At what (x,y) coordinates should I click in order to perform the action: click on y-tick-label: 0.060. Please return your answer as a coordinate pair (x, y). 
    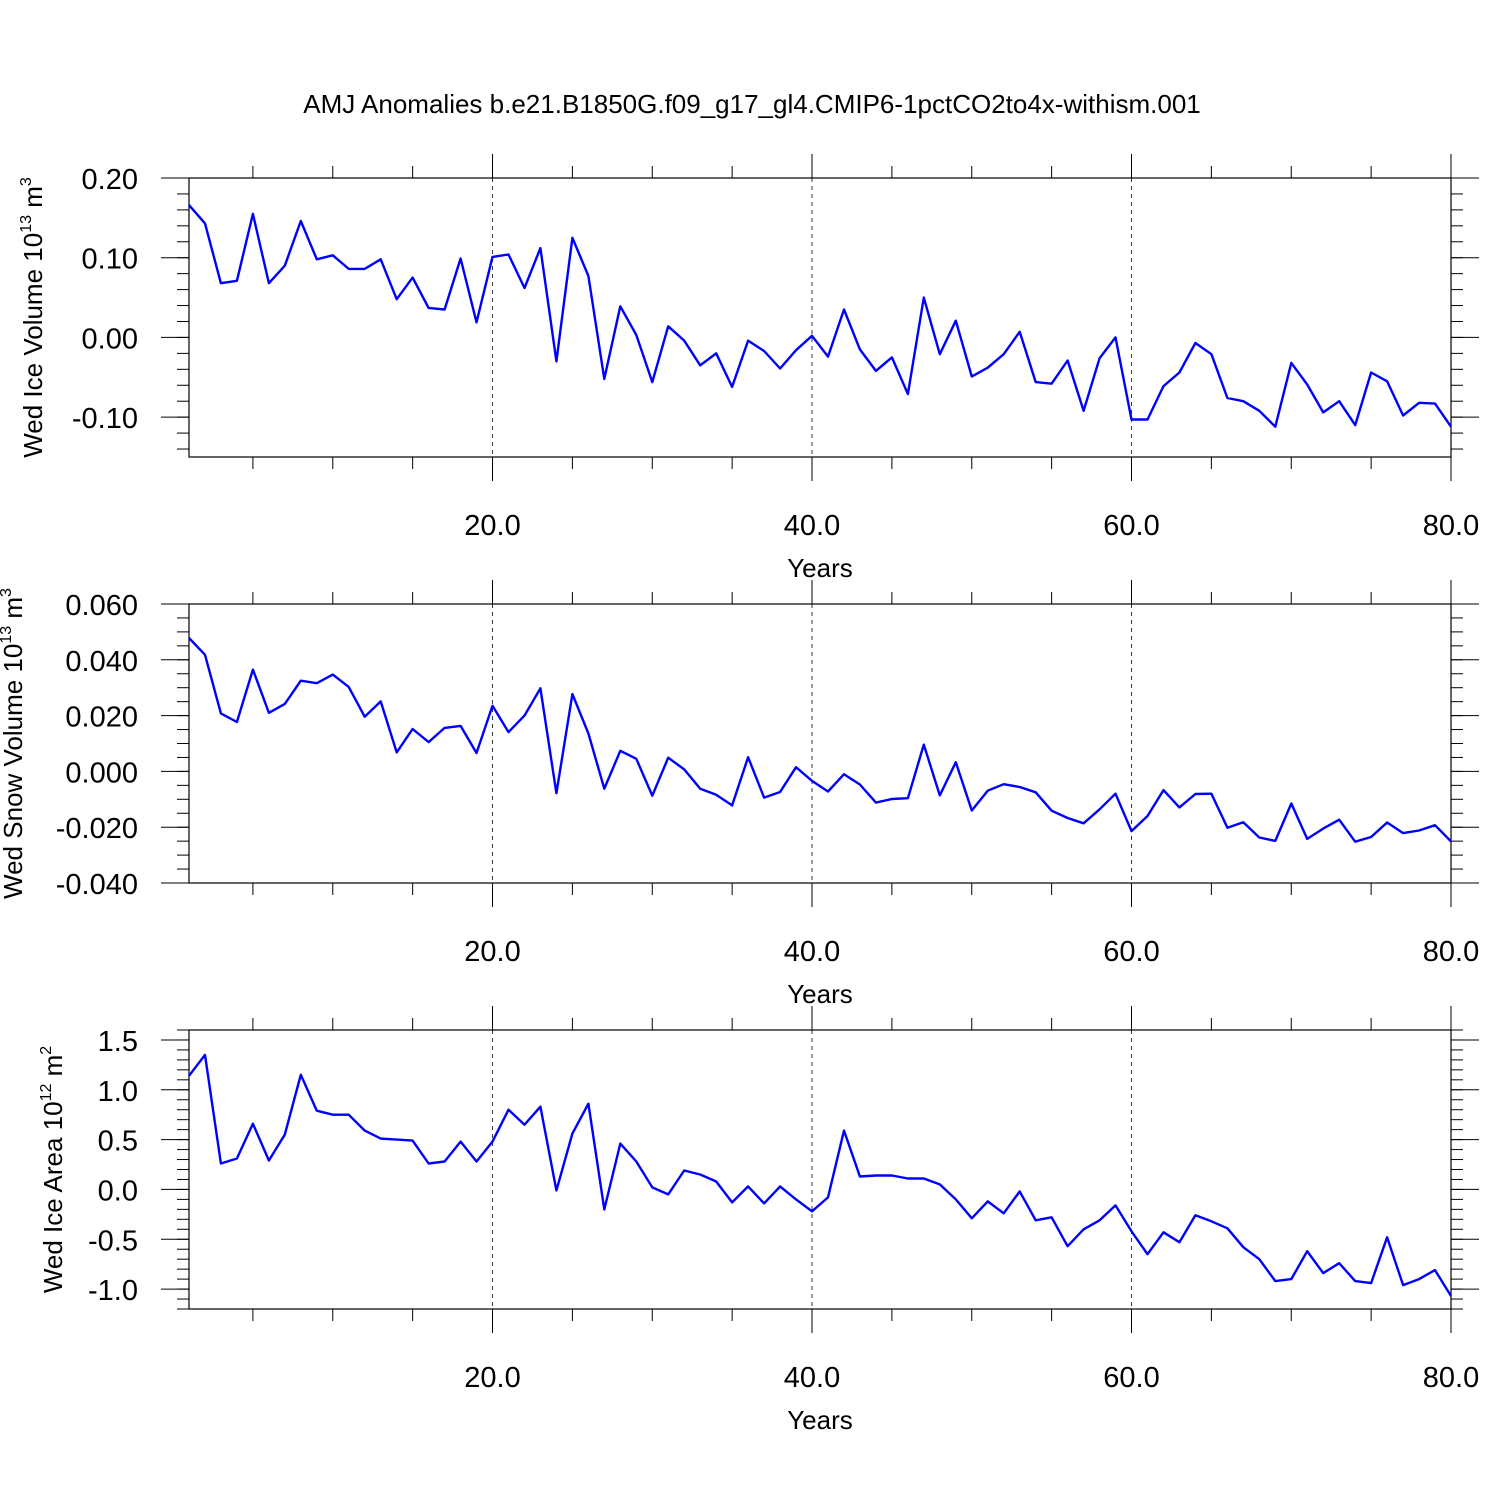
    Looking at the image, I should click on (101, 606).